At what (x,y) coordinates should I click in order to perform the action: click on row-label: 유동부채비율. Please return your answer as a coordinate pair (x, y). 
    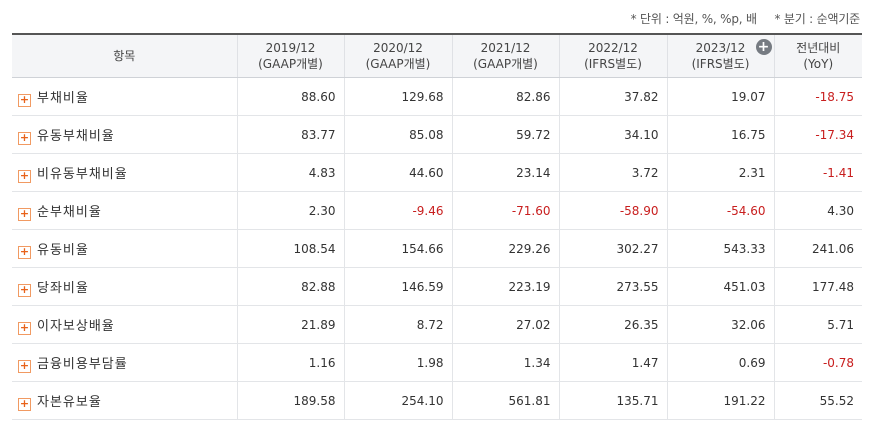
    Looking at the image, I should click on (76, 136).